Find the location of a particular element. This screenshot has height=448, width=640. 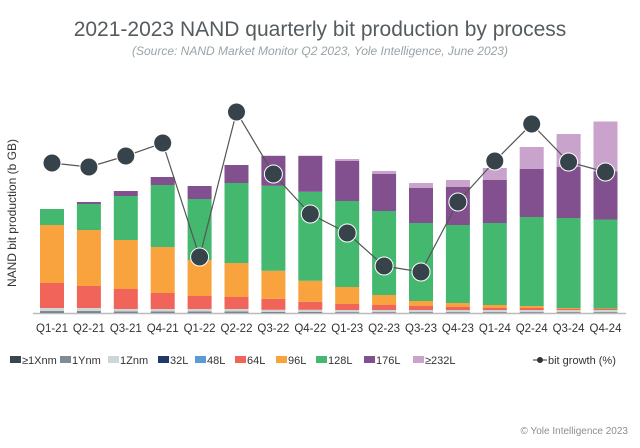

legend-label: 32L is located at coordinates (179, 361).